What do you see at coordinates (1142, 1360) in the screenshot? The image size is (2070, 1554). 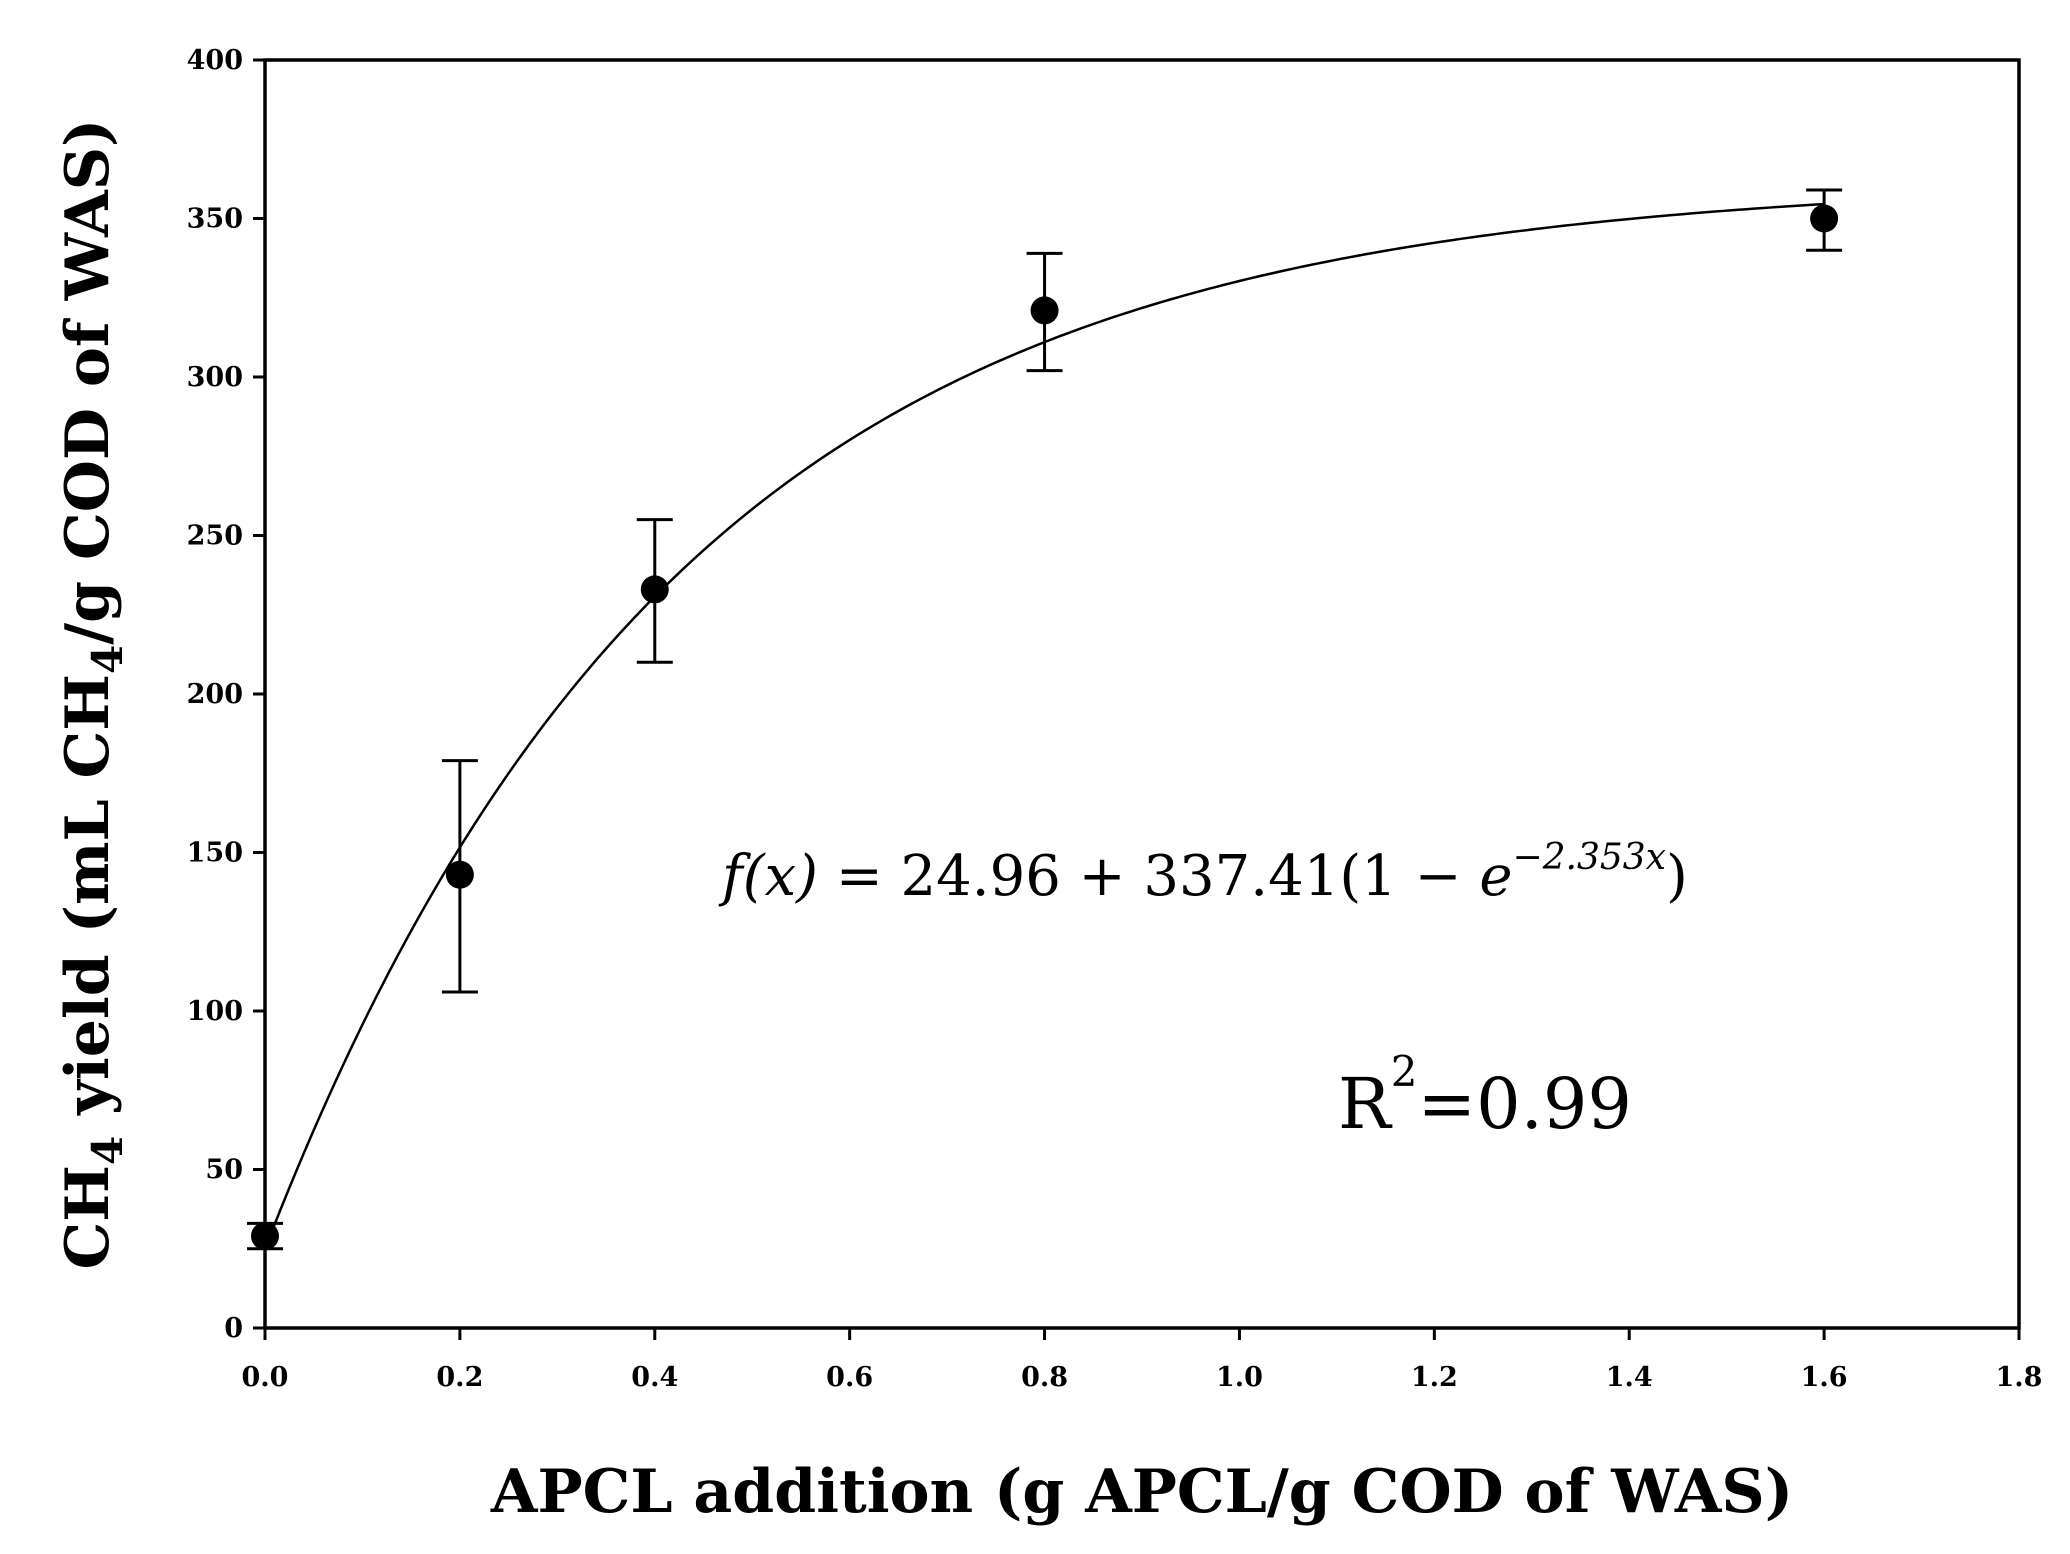 I see `x-axis-ticks: 0.0 0.2 0.4 0.6 0.8 1.0 1.2 1.4 1.6 1.8` at bounding box center [1142, 1360].